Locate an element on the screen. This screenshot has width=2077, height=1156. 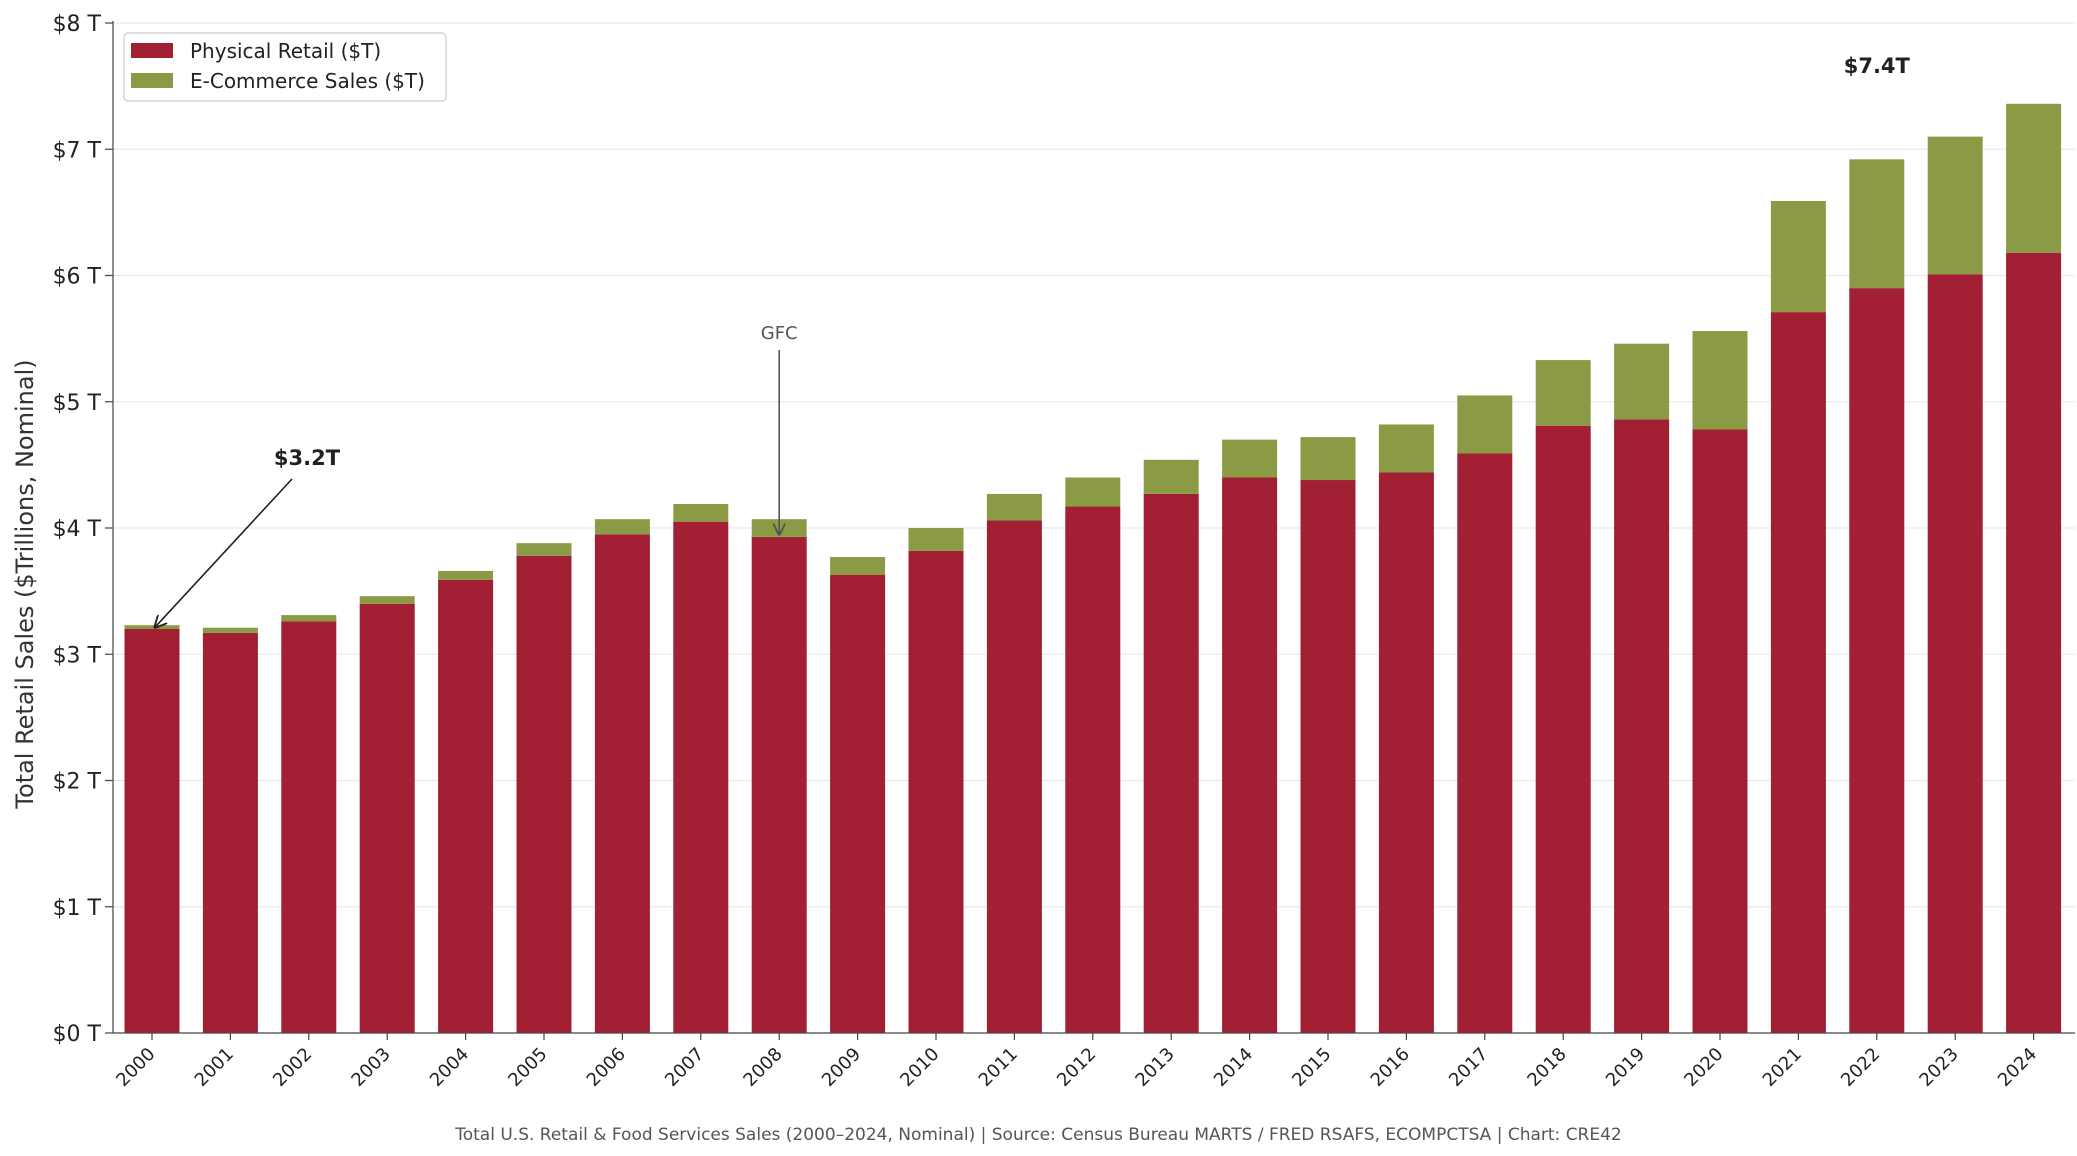
annotation-event-label: GFC is located at coordinates (779, 333).